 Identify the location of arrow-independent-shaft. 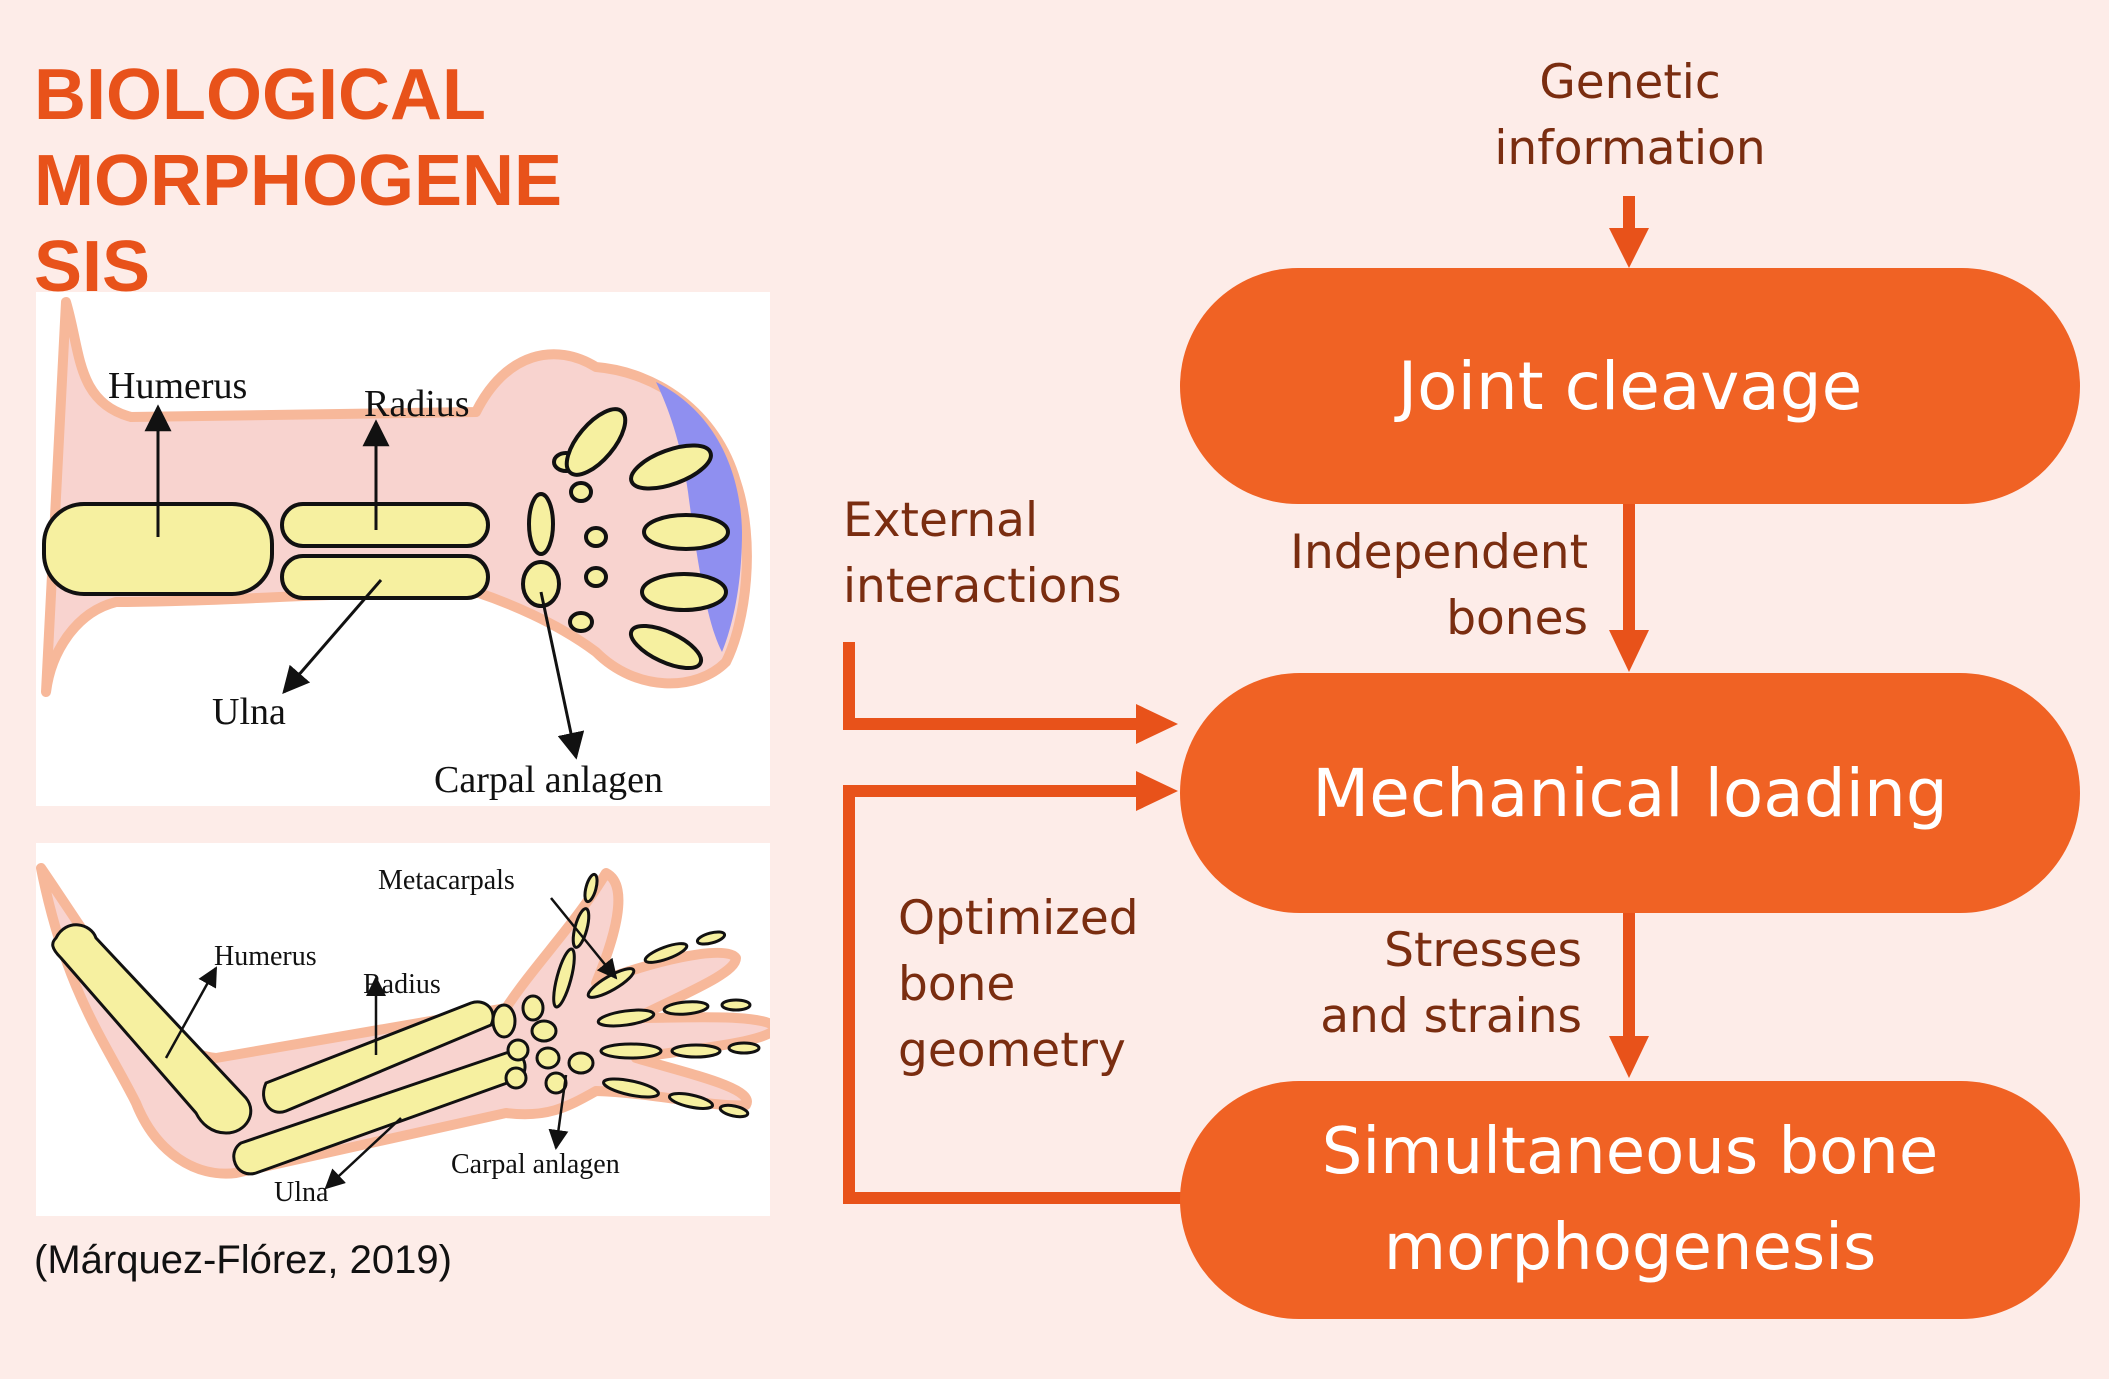
(1629, 568).